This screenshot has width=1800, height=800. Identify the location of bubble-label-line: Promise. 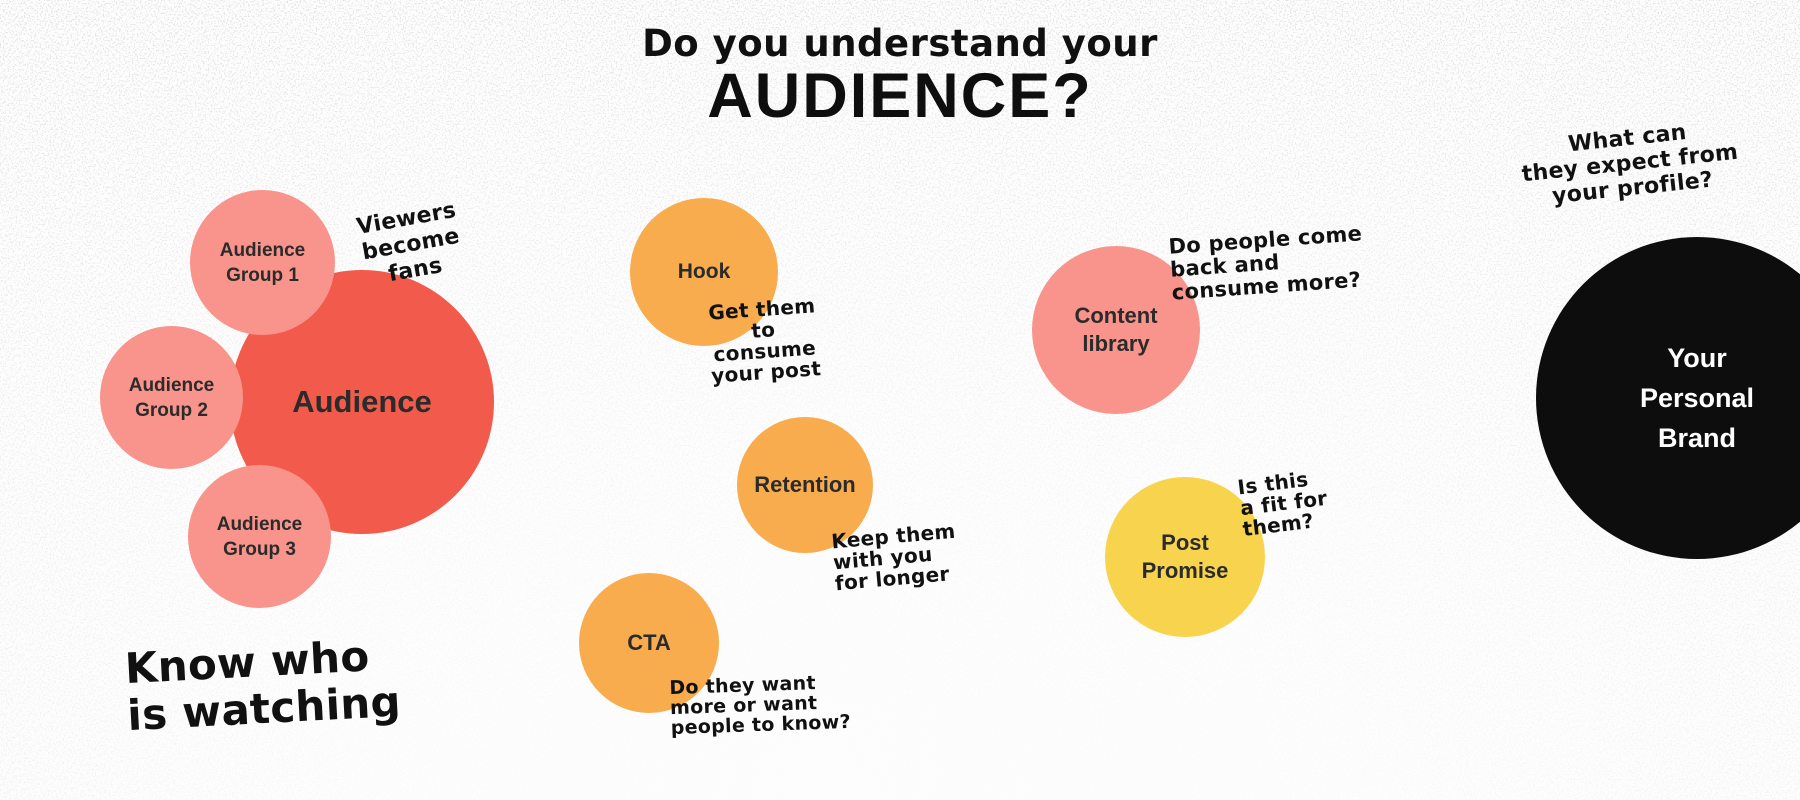
(1185, 570).